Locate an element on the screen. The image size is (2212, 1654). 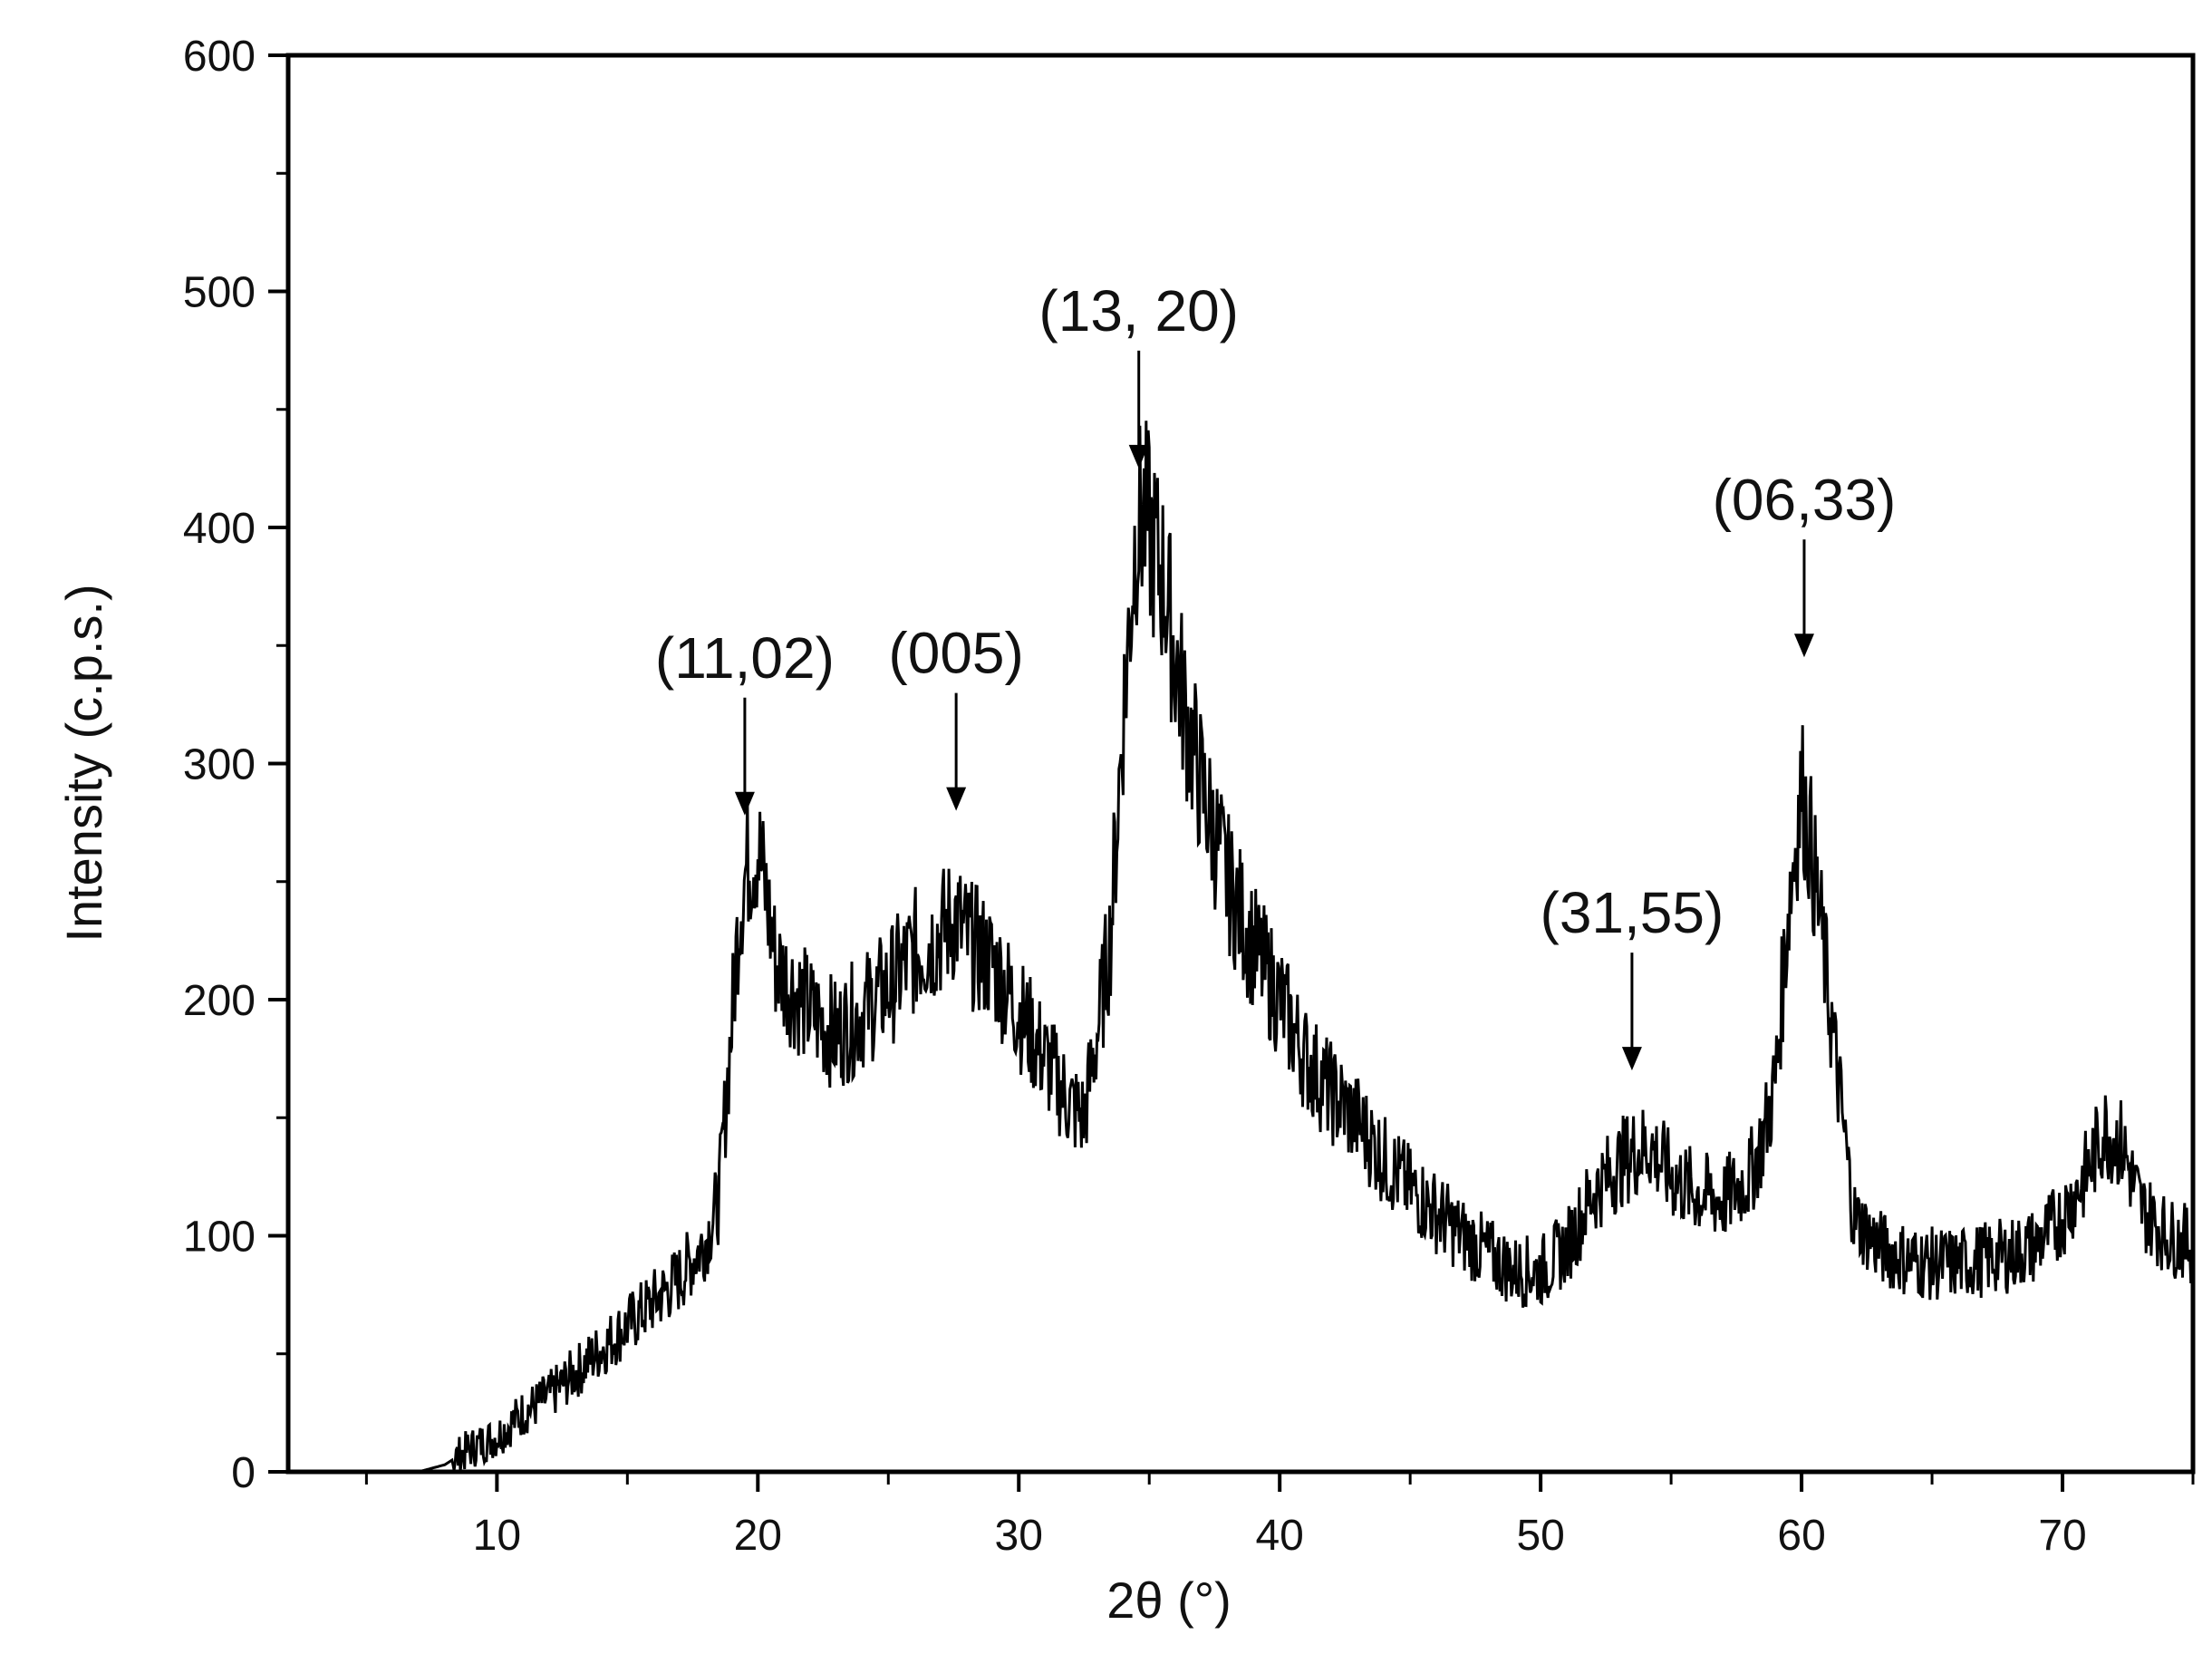
y-tick-label-100: 100 is located at coordinates (219, 1238).